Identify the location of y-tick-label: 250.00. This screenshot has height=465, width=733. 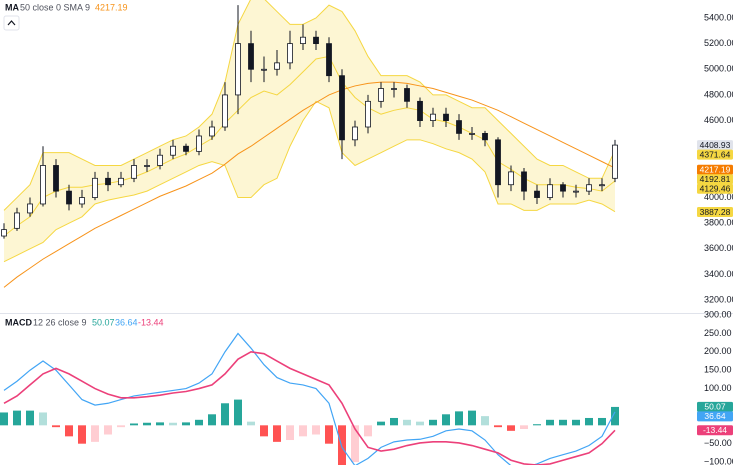
(718, 333).